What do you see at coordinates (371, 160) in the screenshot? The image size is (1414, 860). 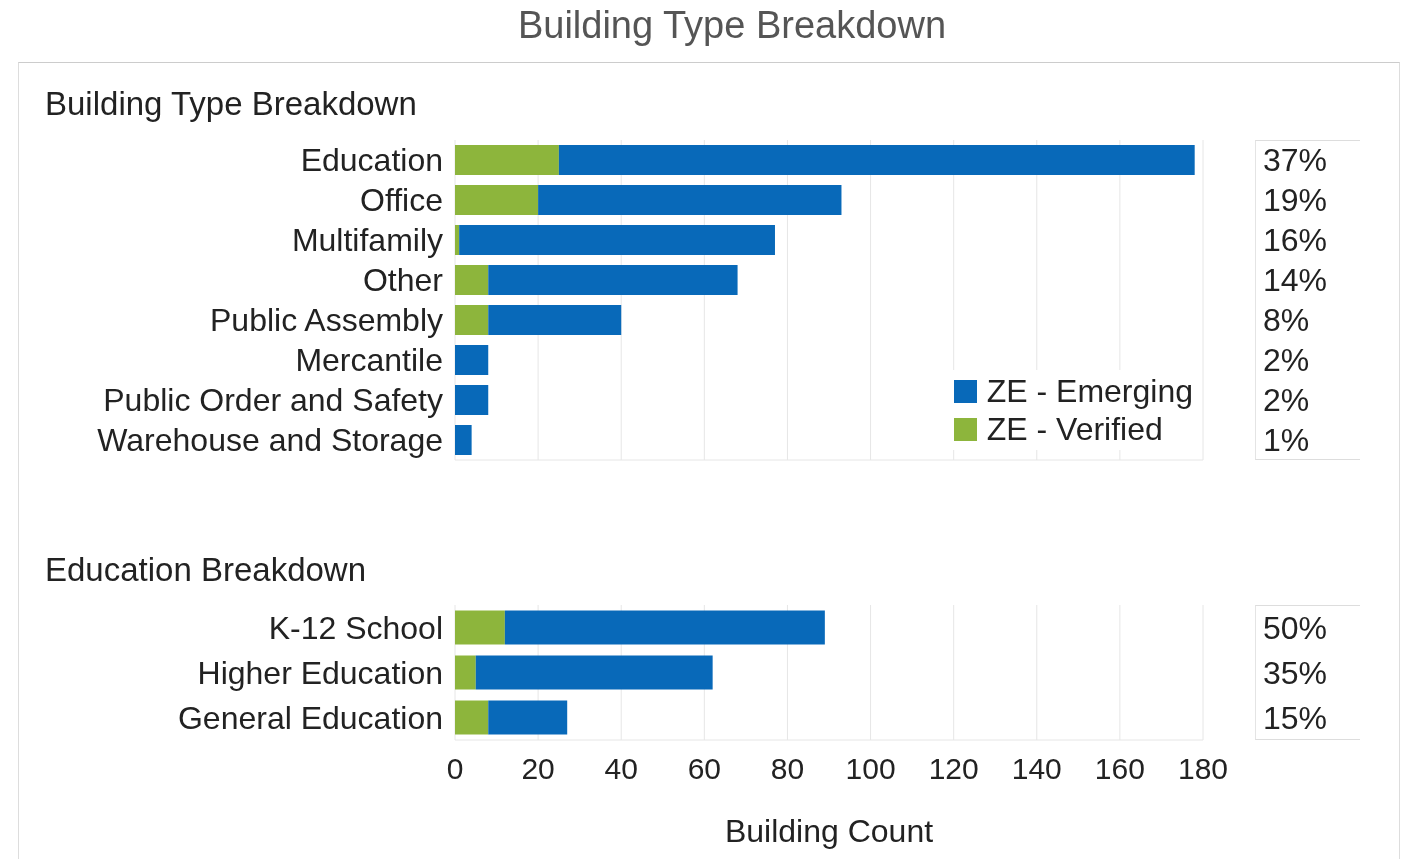 I see `y-tick-label: Education` at bounding box center [371, 160].